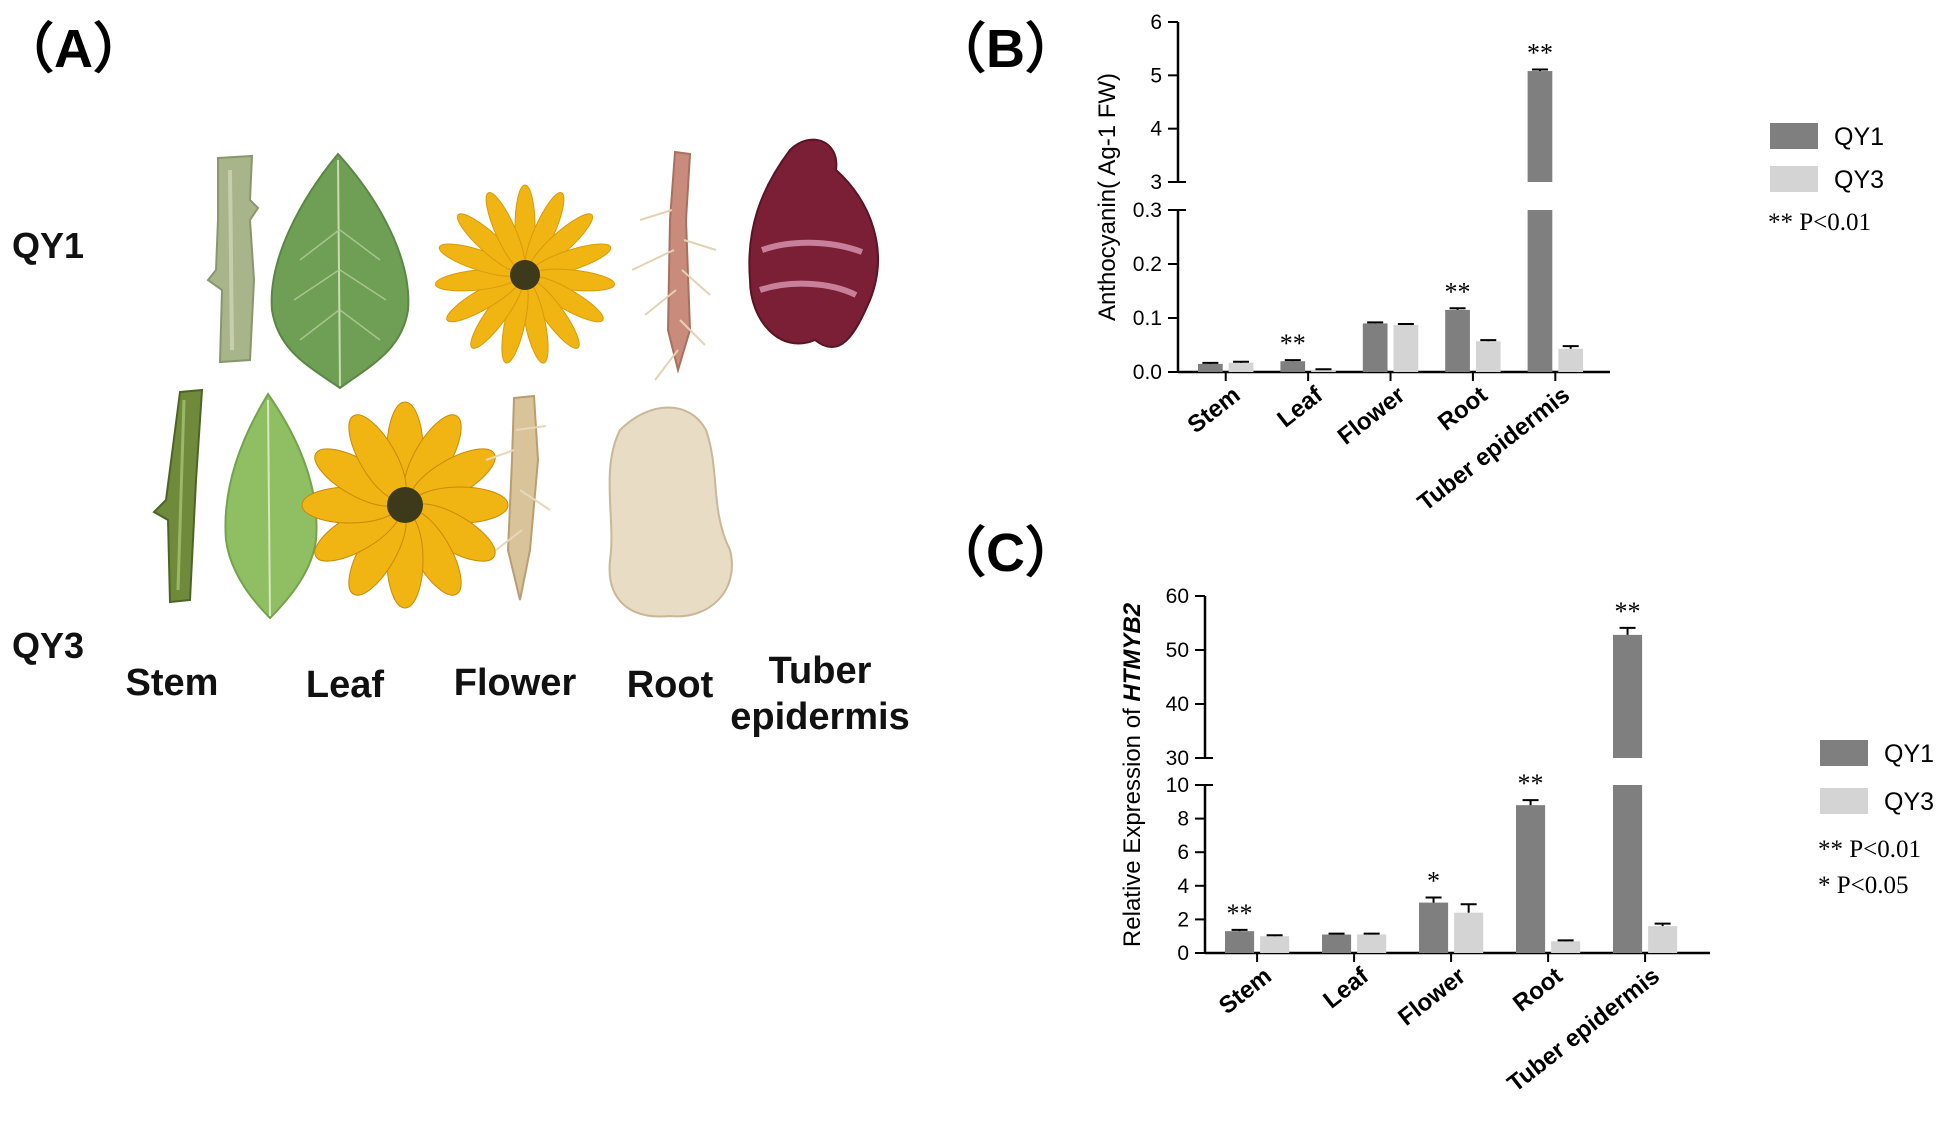  I want to click on chart-b-category-label: Stem, so click(1214, 409).